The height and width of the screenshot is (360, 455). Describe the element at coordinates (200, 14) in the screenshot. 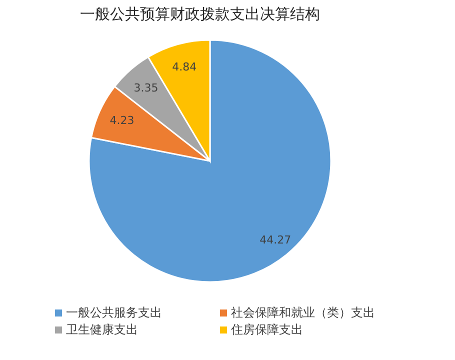

I see `chart-title: 一般公共预算财政拨款支出决算结构` at that location.